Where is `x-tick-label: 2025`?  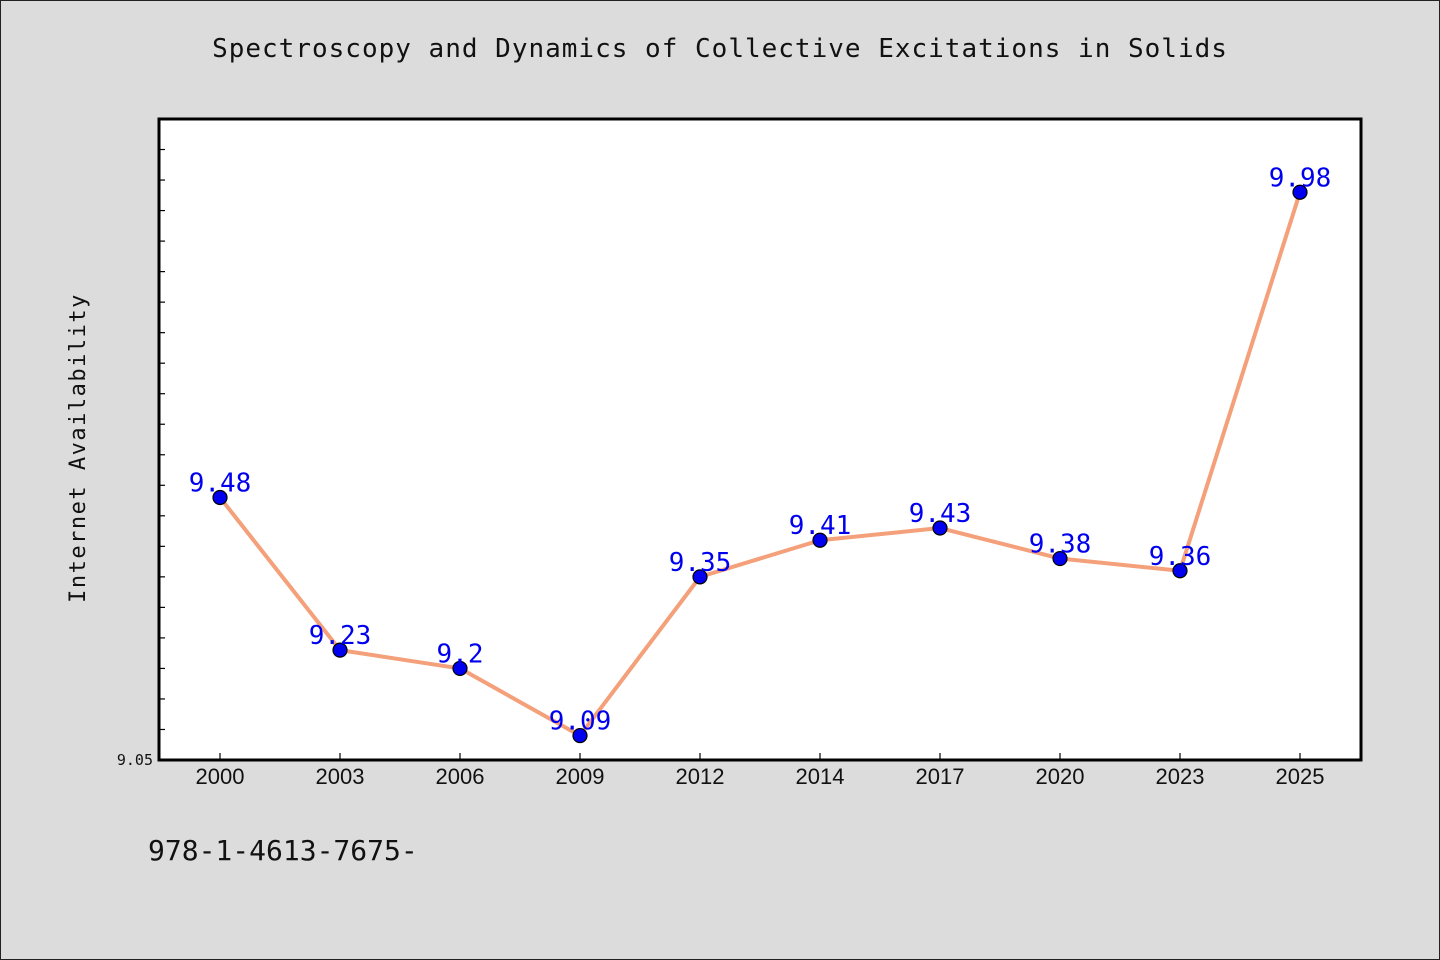
x-tick-label: 2025 is located at coordinates (1300, 776).